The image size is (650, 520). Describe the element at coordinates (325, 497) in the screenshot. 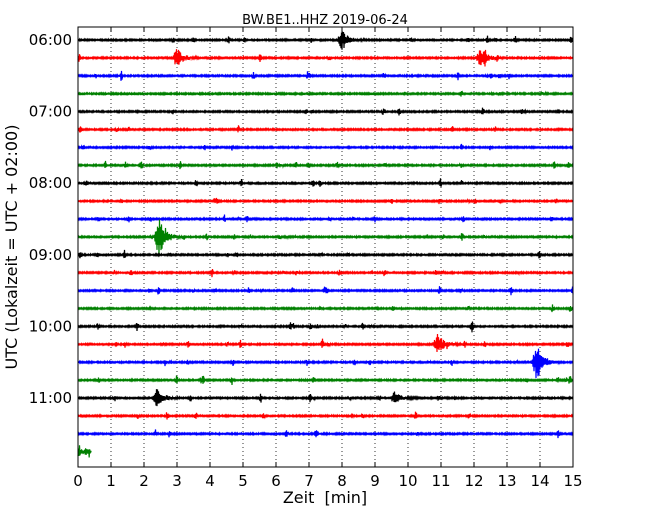

I see `x-axis-label: Zeit [min]` at that location.